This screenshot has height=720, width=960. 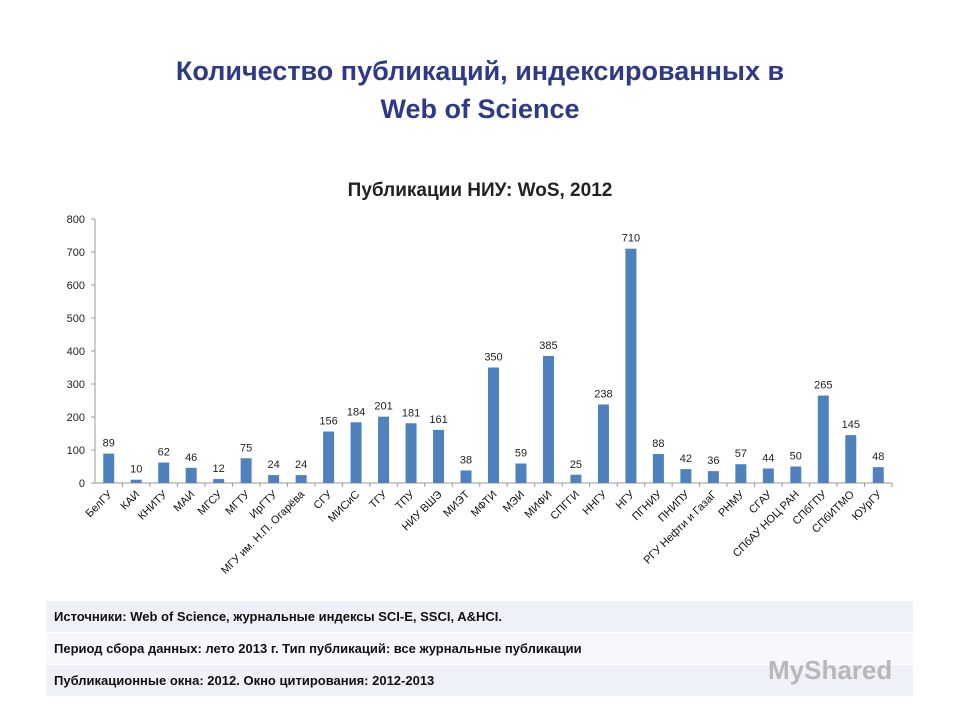 I want to click on x-tick-label: ТГУ, so click(x=378, y=499).